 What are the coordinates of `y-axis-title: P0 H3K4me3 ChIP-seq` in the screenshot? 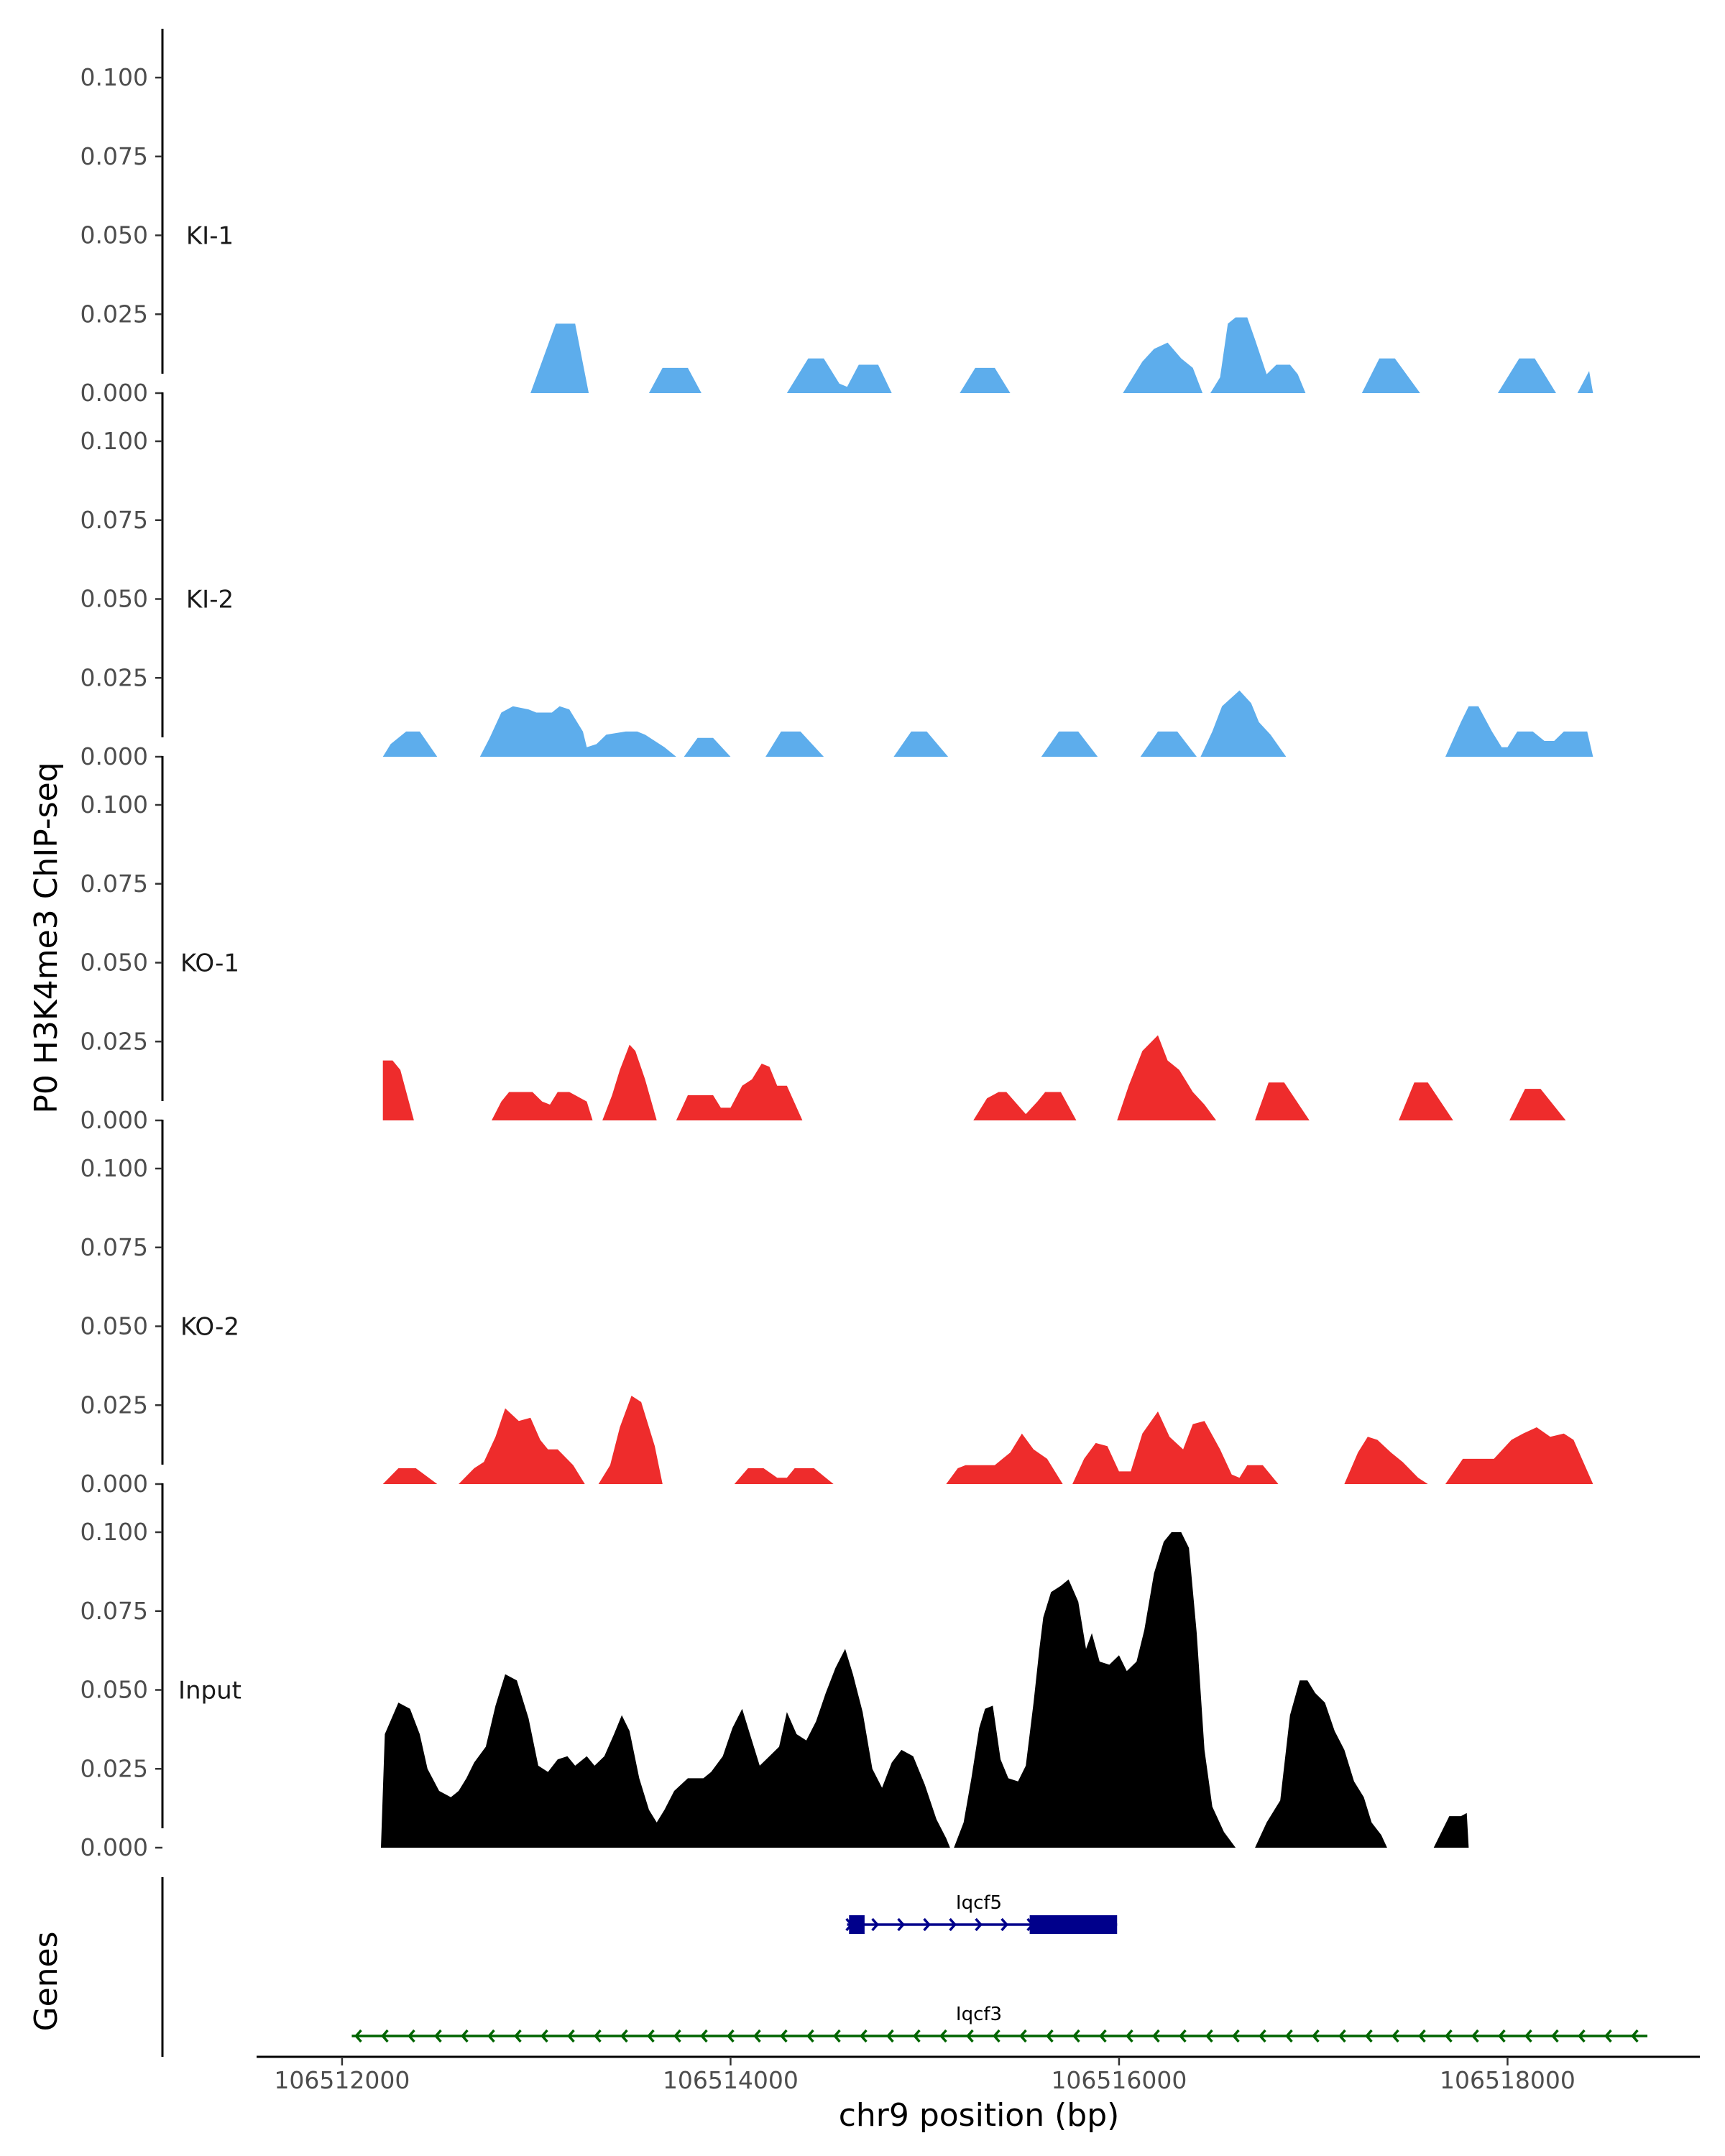 It's located at (46, 937).